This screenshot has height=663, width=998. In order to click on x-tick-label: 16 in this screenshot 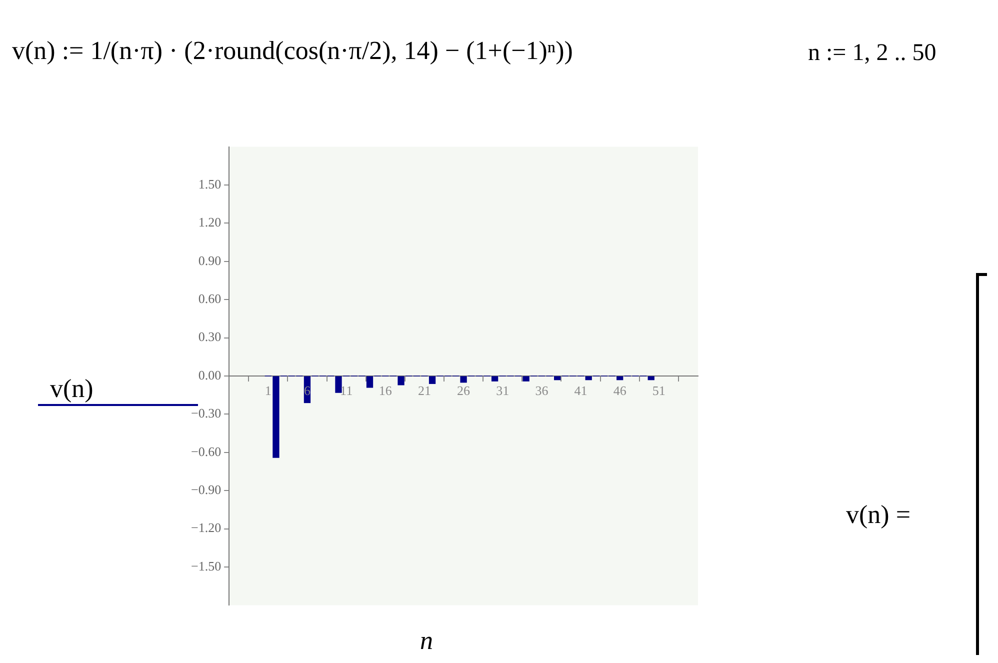, I will do `click(385, 390)`.